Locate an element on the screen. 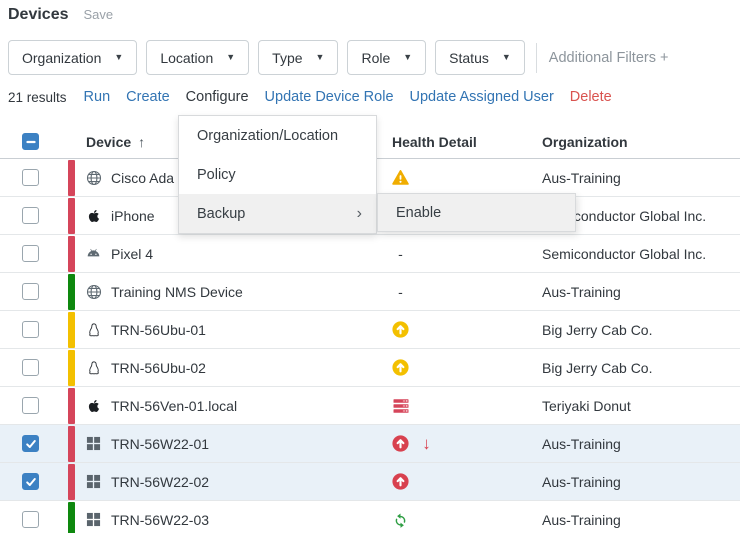 The width and height of the screenshot is (740, 533). device-cell: iPhone is located at coordinates (230, 215).